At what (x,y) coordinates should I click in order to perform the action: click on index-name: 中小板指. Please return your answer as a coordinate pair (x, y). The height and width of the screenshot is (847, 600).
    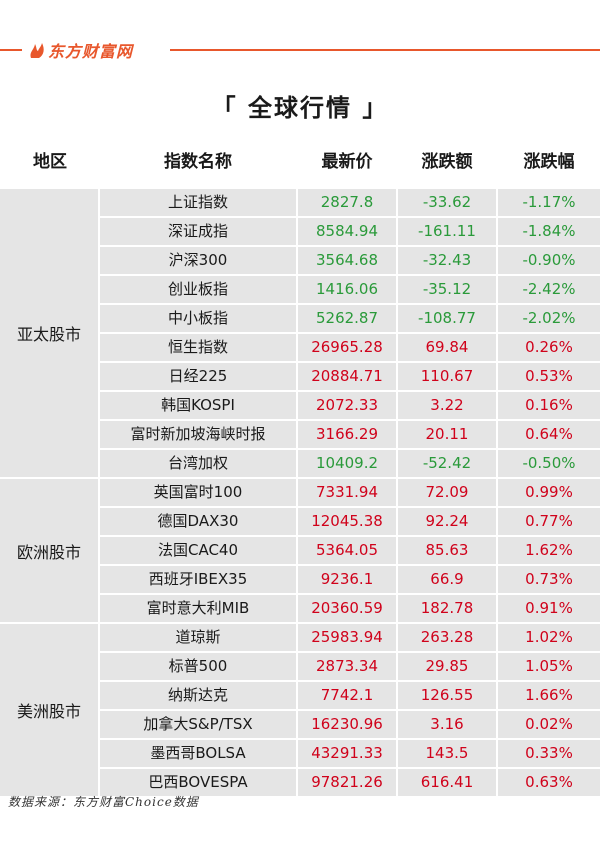
    Looking at the image, I should click on (198, 318).